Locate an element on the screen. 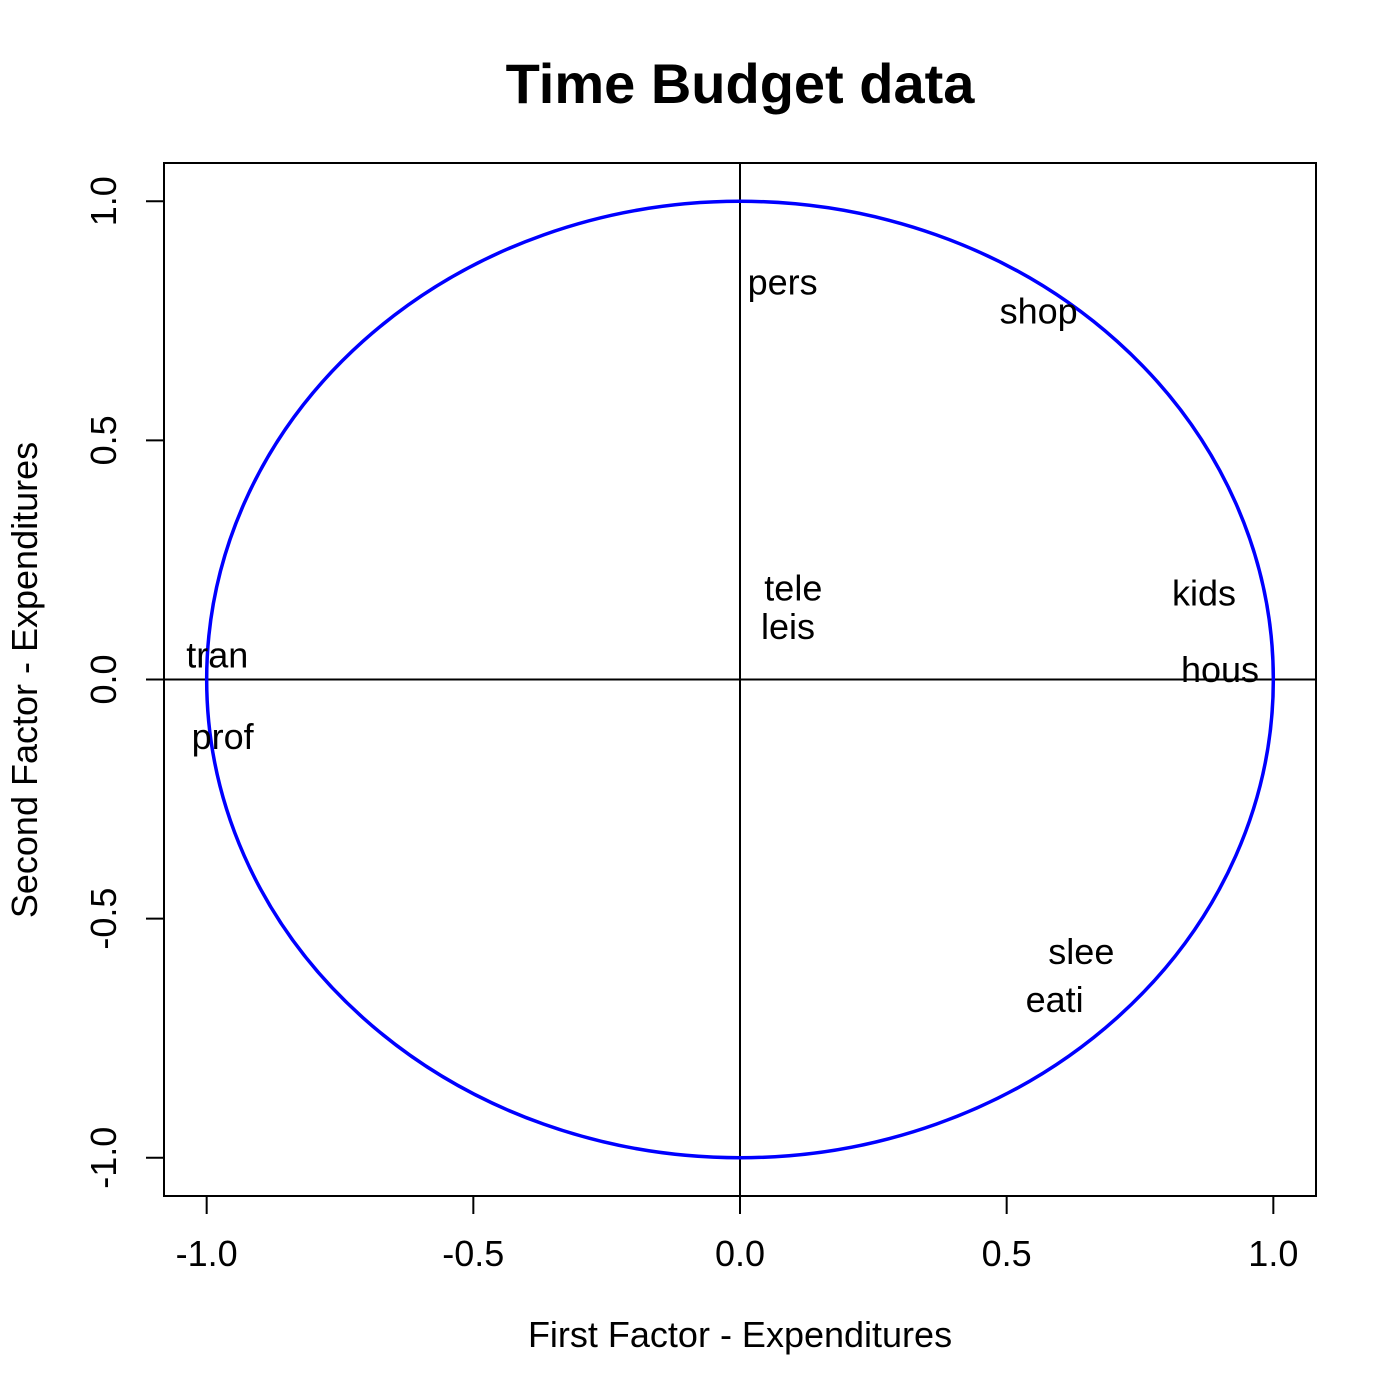 The image size is (1400, 1400). chart-title: Time Budget data is located at coordinates (741, 83).